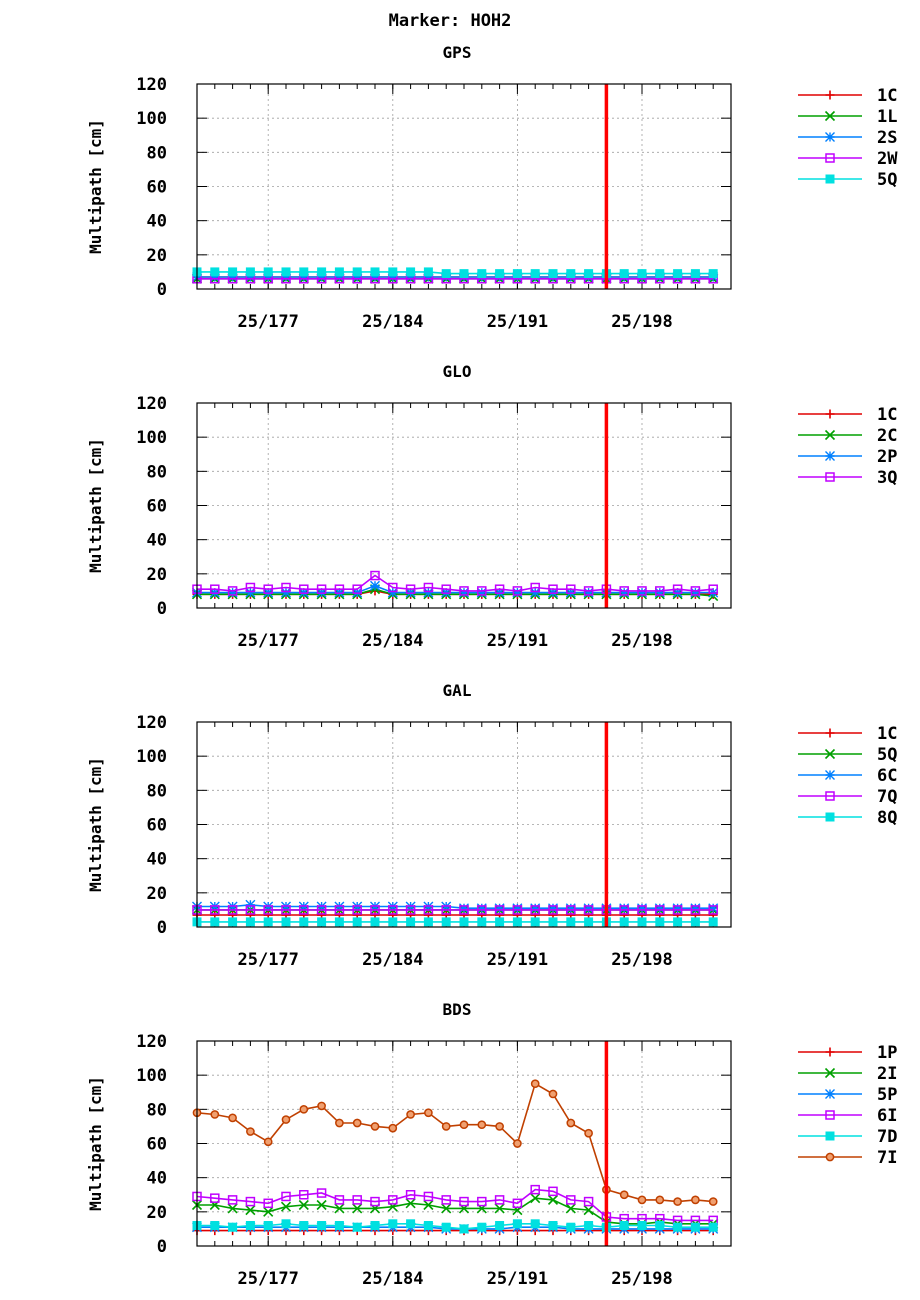 This screenshot has height=1300, width=920. What do you see at coordinates (151, 757) in the screenshot?
I see `y-tick-label: 100` at bounding box center [151, 757].